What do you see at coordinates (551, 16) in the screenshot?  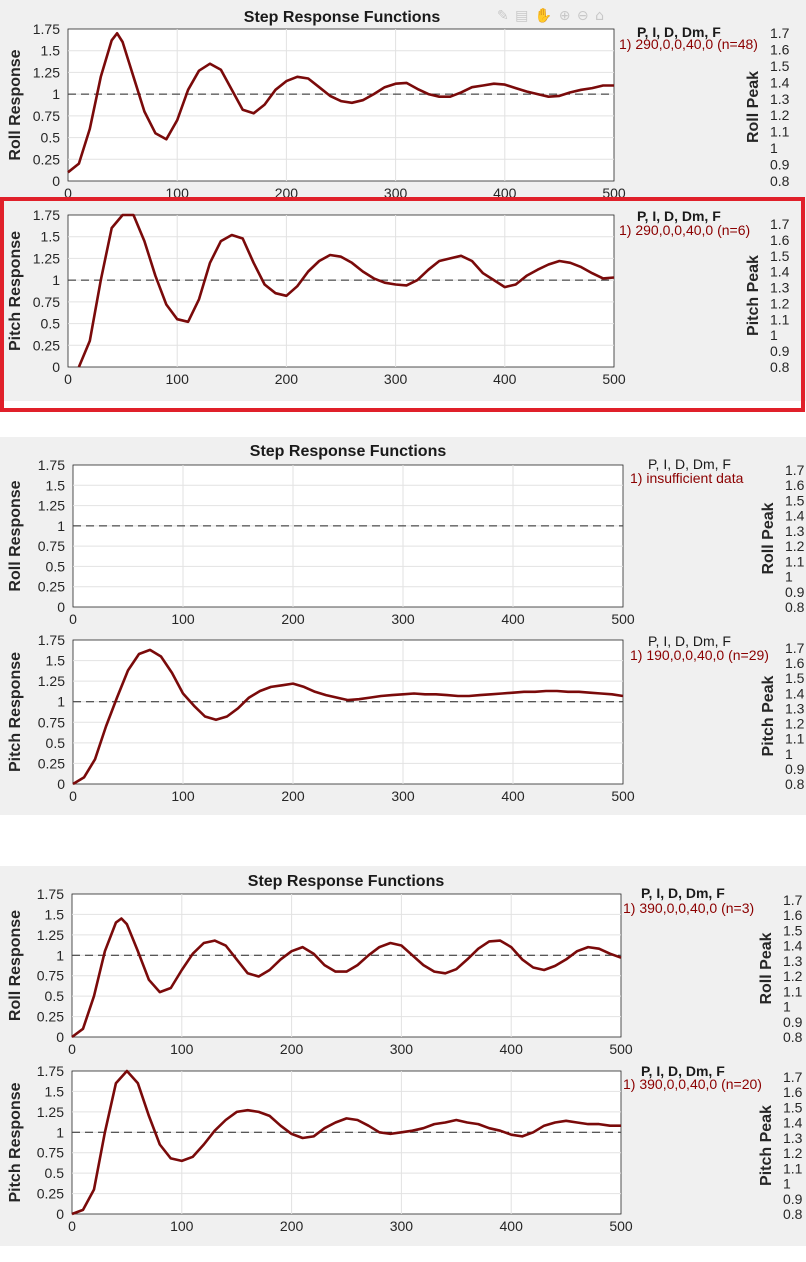 I see `figure-toolbar-icons: ✎ ▤ ✋ ⊕ ⊖ ⌂` at bounding box center [551, 16].